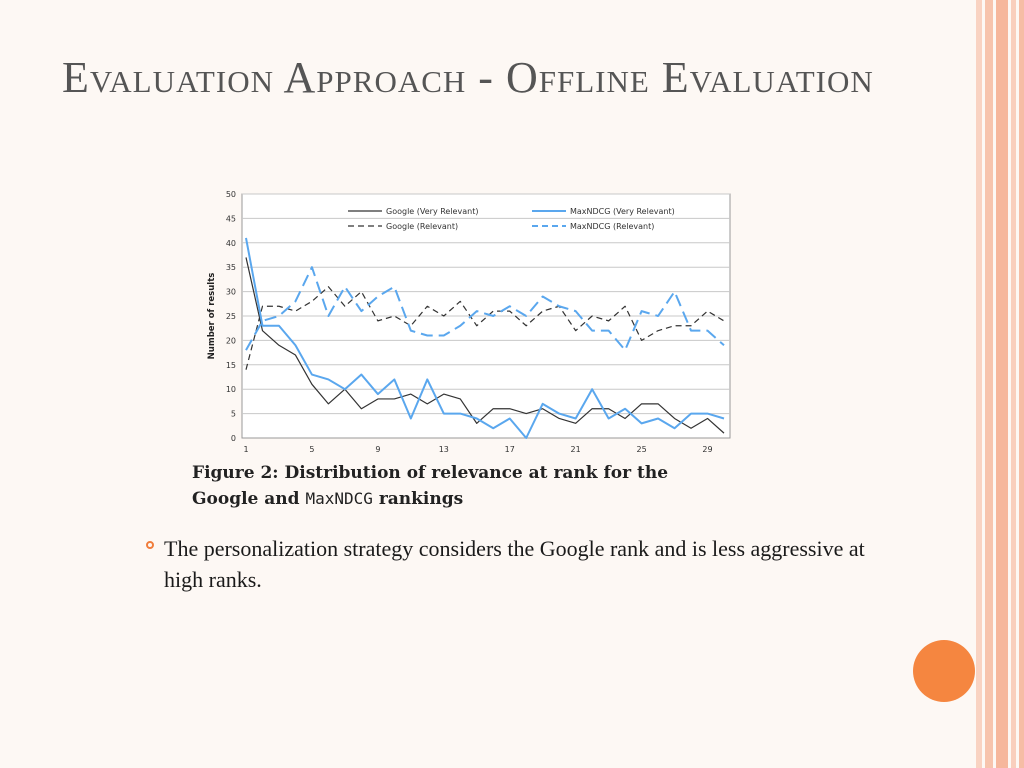 This screenshot has width=1024, height=768. What do you see at coordinates (245, 449) in the screenshot?
I see `x-tick-label: 1` at bounding box center [245, 449].